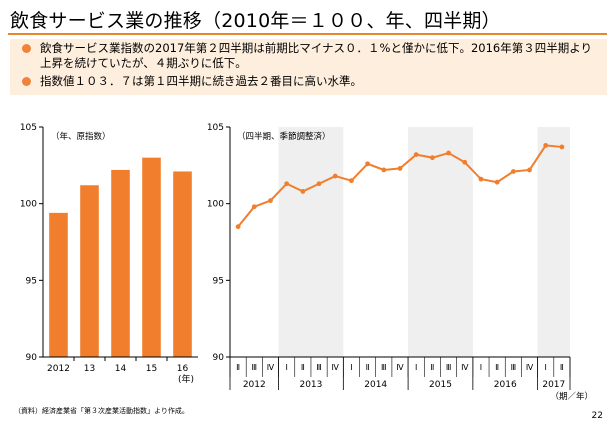 The height and width of the screenshot is (426, 615). I want to click on chart-annotation: （四半期、季節調整済）, so click(284, 136).